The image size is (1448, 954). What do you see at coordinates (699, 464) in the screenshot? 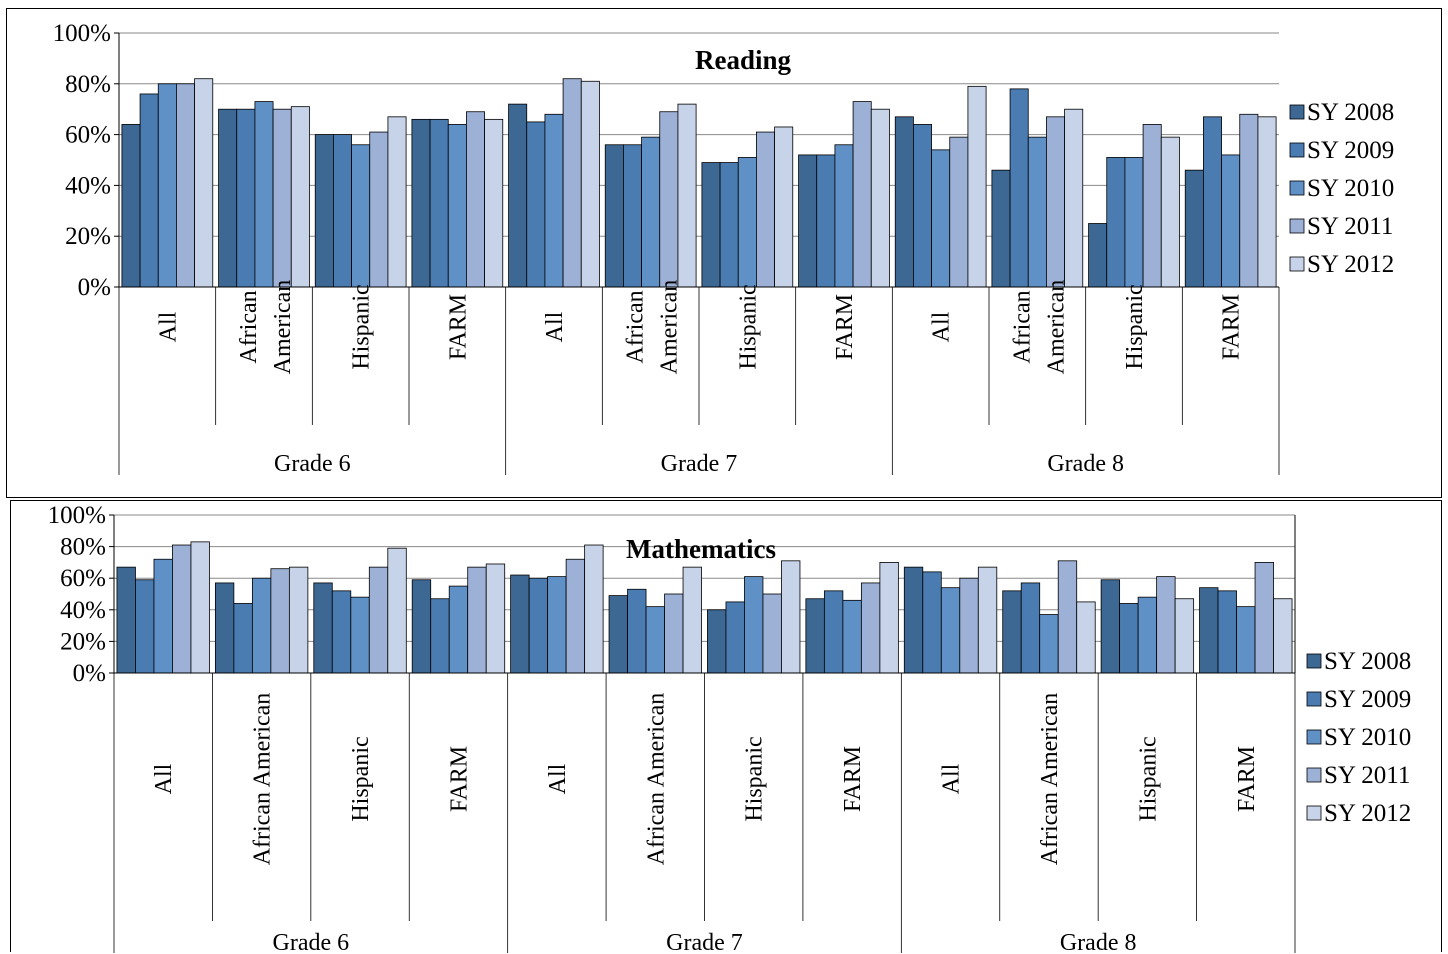
I see `group-label: Grade 7` at bounding box center [699, 464].